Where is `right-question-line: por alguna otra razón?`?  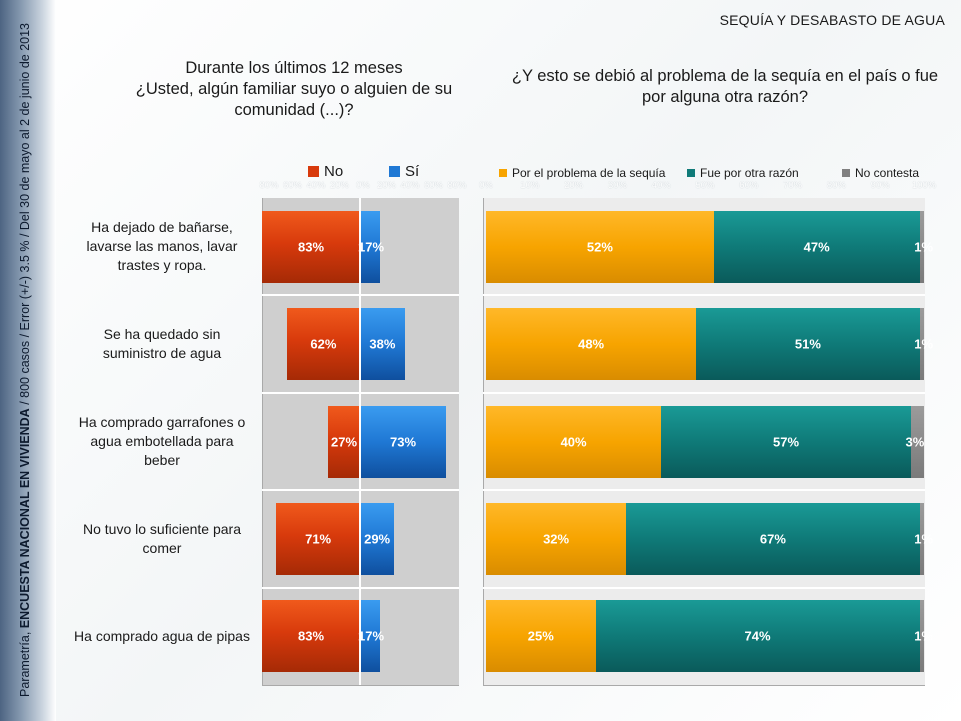 right-question-line: por alguna otra razón? is located at coordinates (725, 97).